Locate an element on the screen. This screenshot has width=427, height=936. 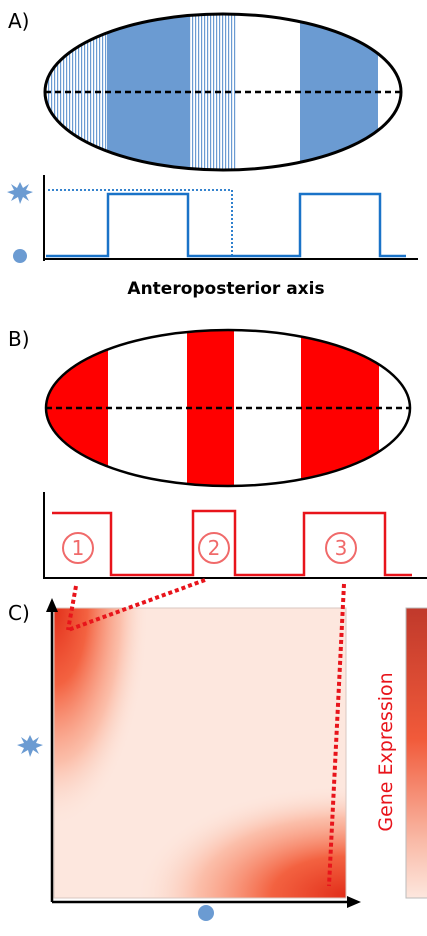
colorbar-gradient is located at coordinates (416, 753).